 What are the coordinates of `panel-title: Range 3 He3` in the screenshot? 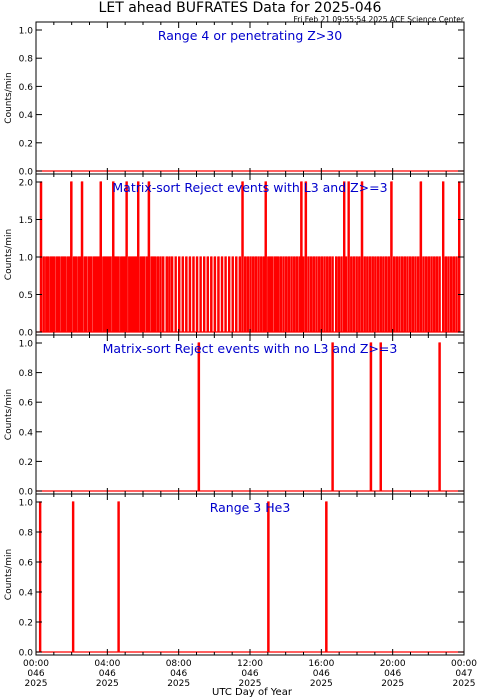 It's located at (250, 507).